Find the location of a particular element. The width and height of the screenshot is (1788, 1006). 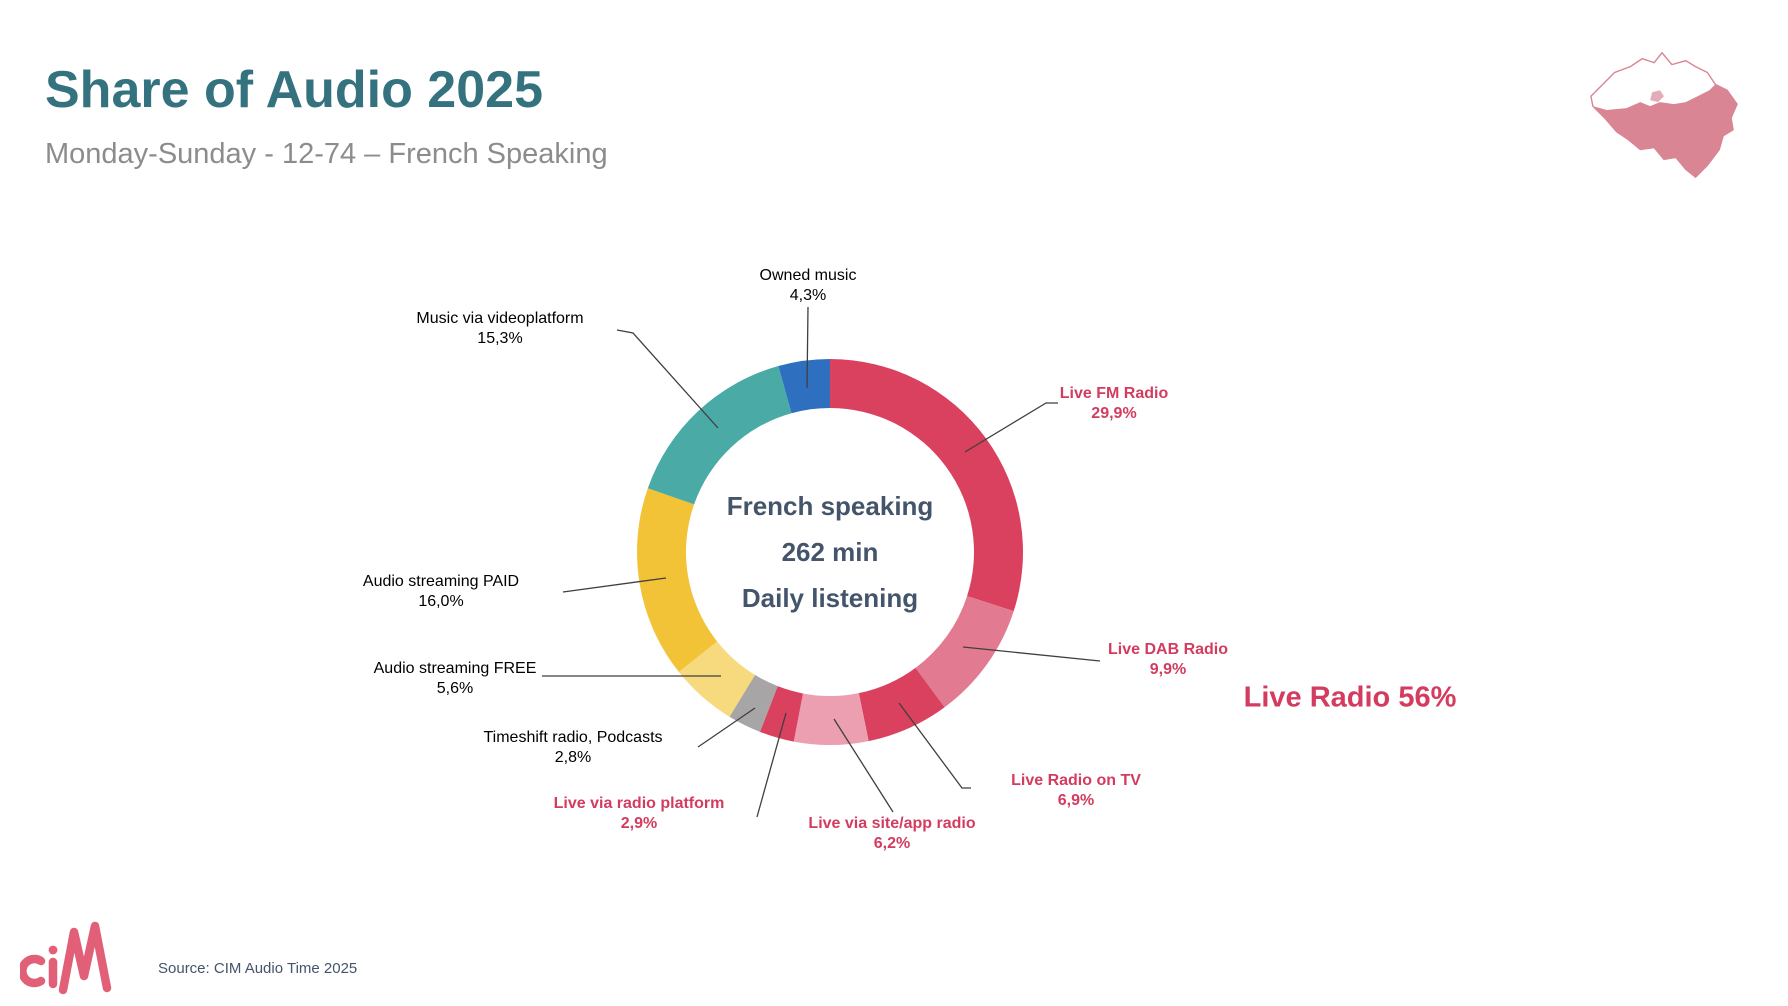

page-title: Share of Audio 2025 is located at coordinates (294, 90).